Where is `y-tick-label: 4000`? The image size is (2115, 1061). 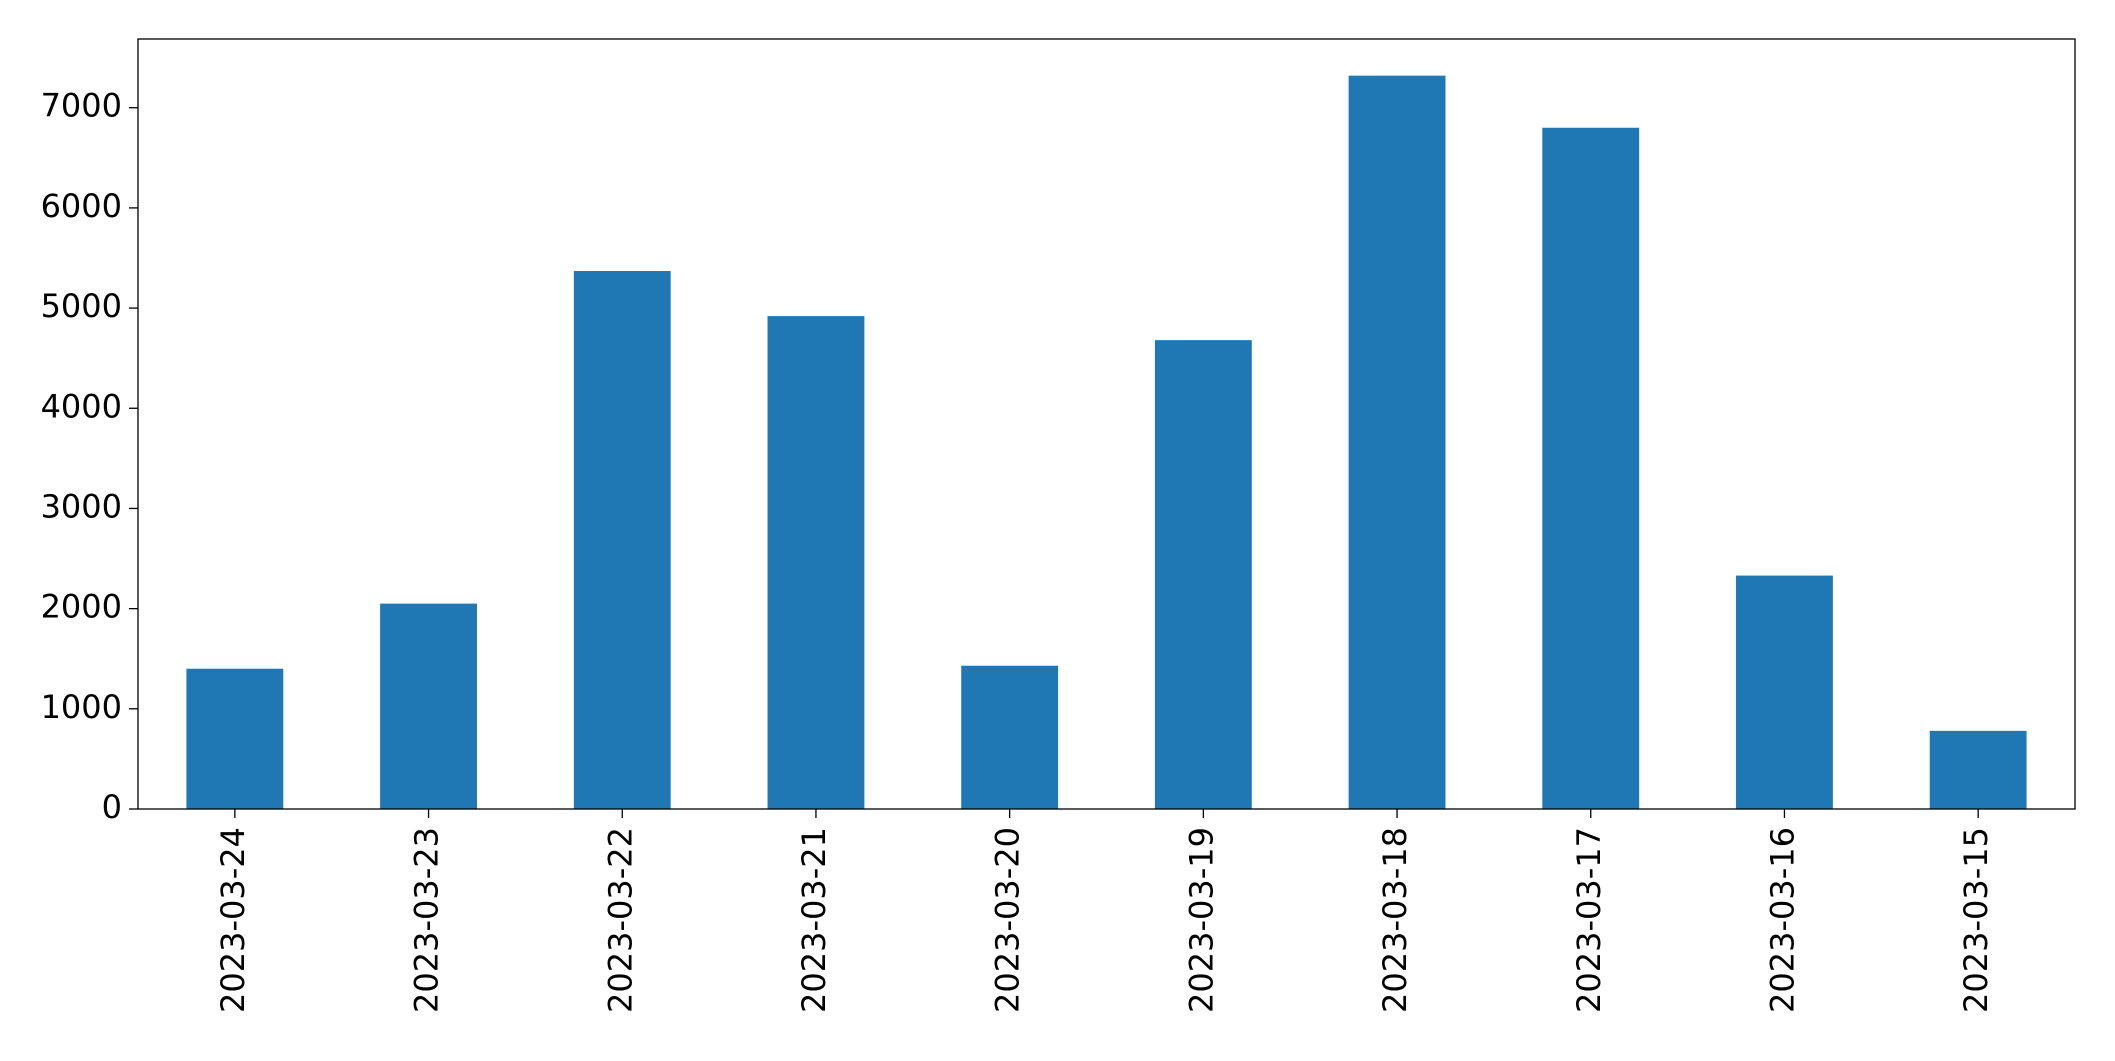 y-tick-label: 4000 is located at coordinates (81, 406).